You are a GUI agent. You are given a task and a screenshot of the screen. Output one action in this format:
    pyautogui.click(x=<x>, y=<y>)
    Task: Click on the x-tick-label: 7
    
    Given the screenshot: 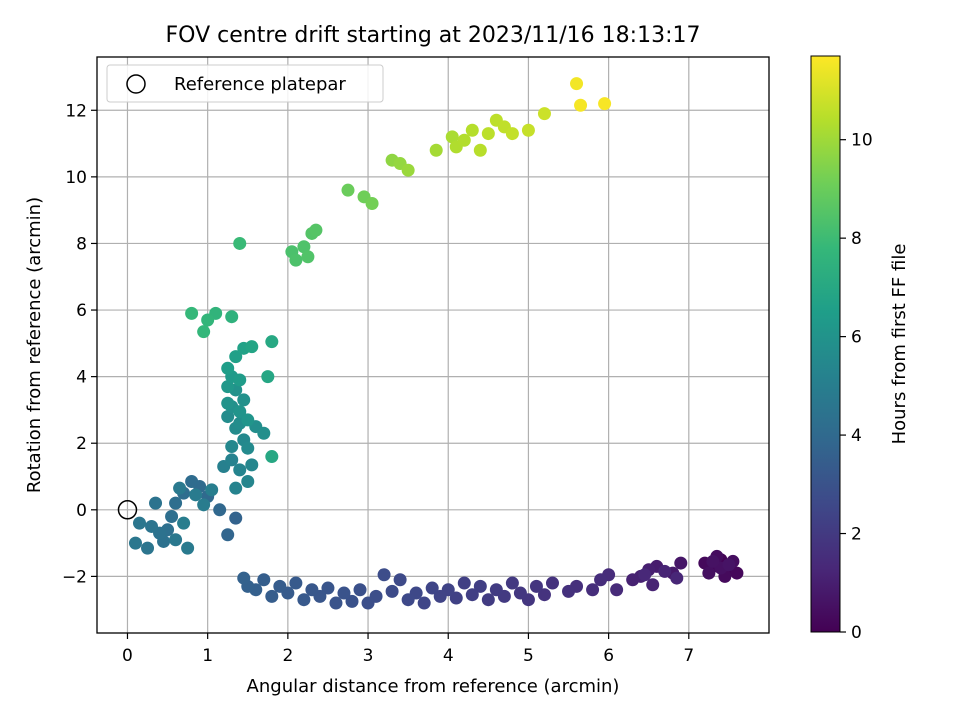 What is the action you would take?
    pyautogui.click(x=688, y=656)
    